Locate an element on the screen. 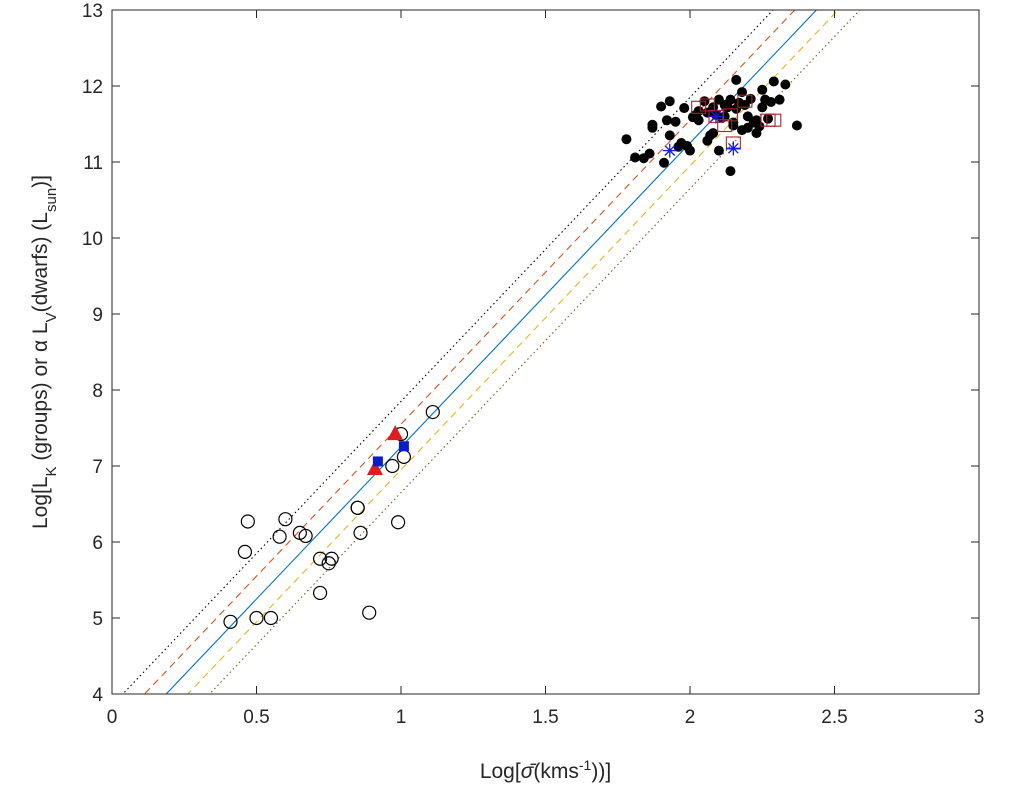 This screenshot has height=786, width=1010. x-axis-label: Log[σ̄(kms-1))] is located at coordinates (545, 770).